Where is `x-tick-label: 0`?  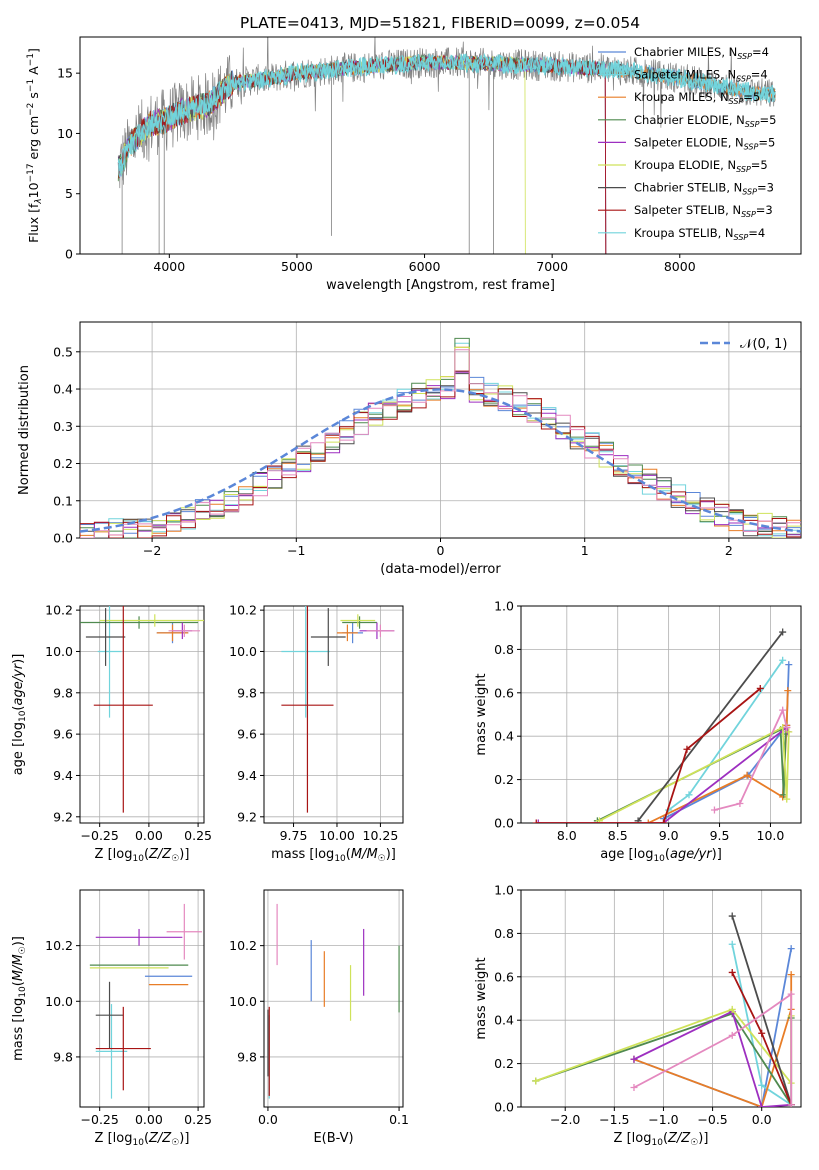 x-tick-label: 0 is located at coordinates (441, 550).